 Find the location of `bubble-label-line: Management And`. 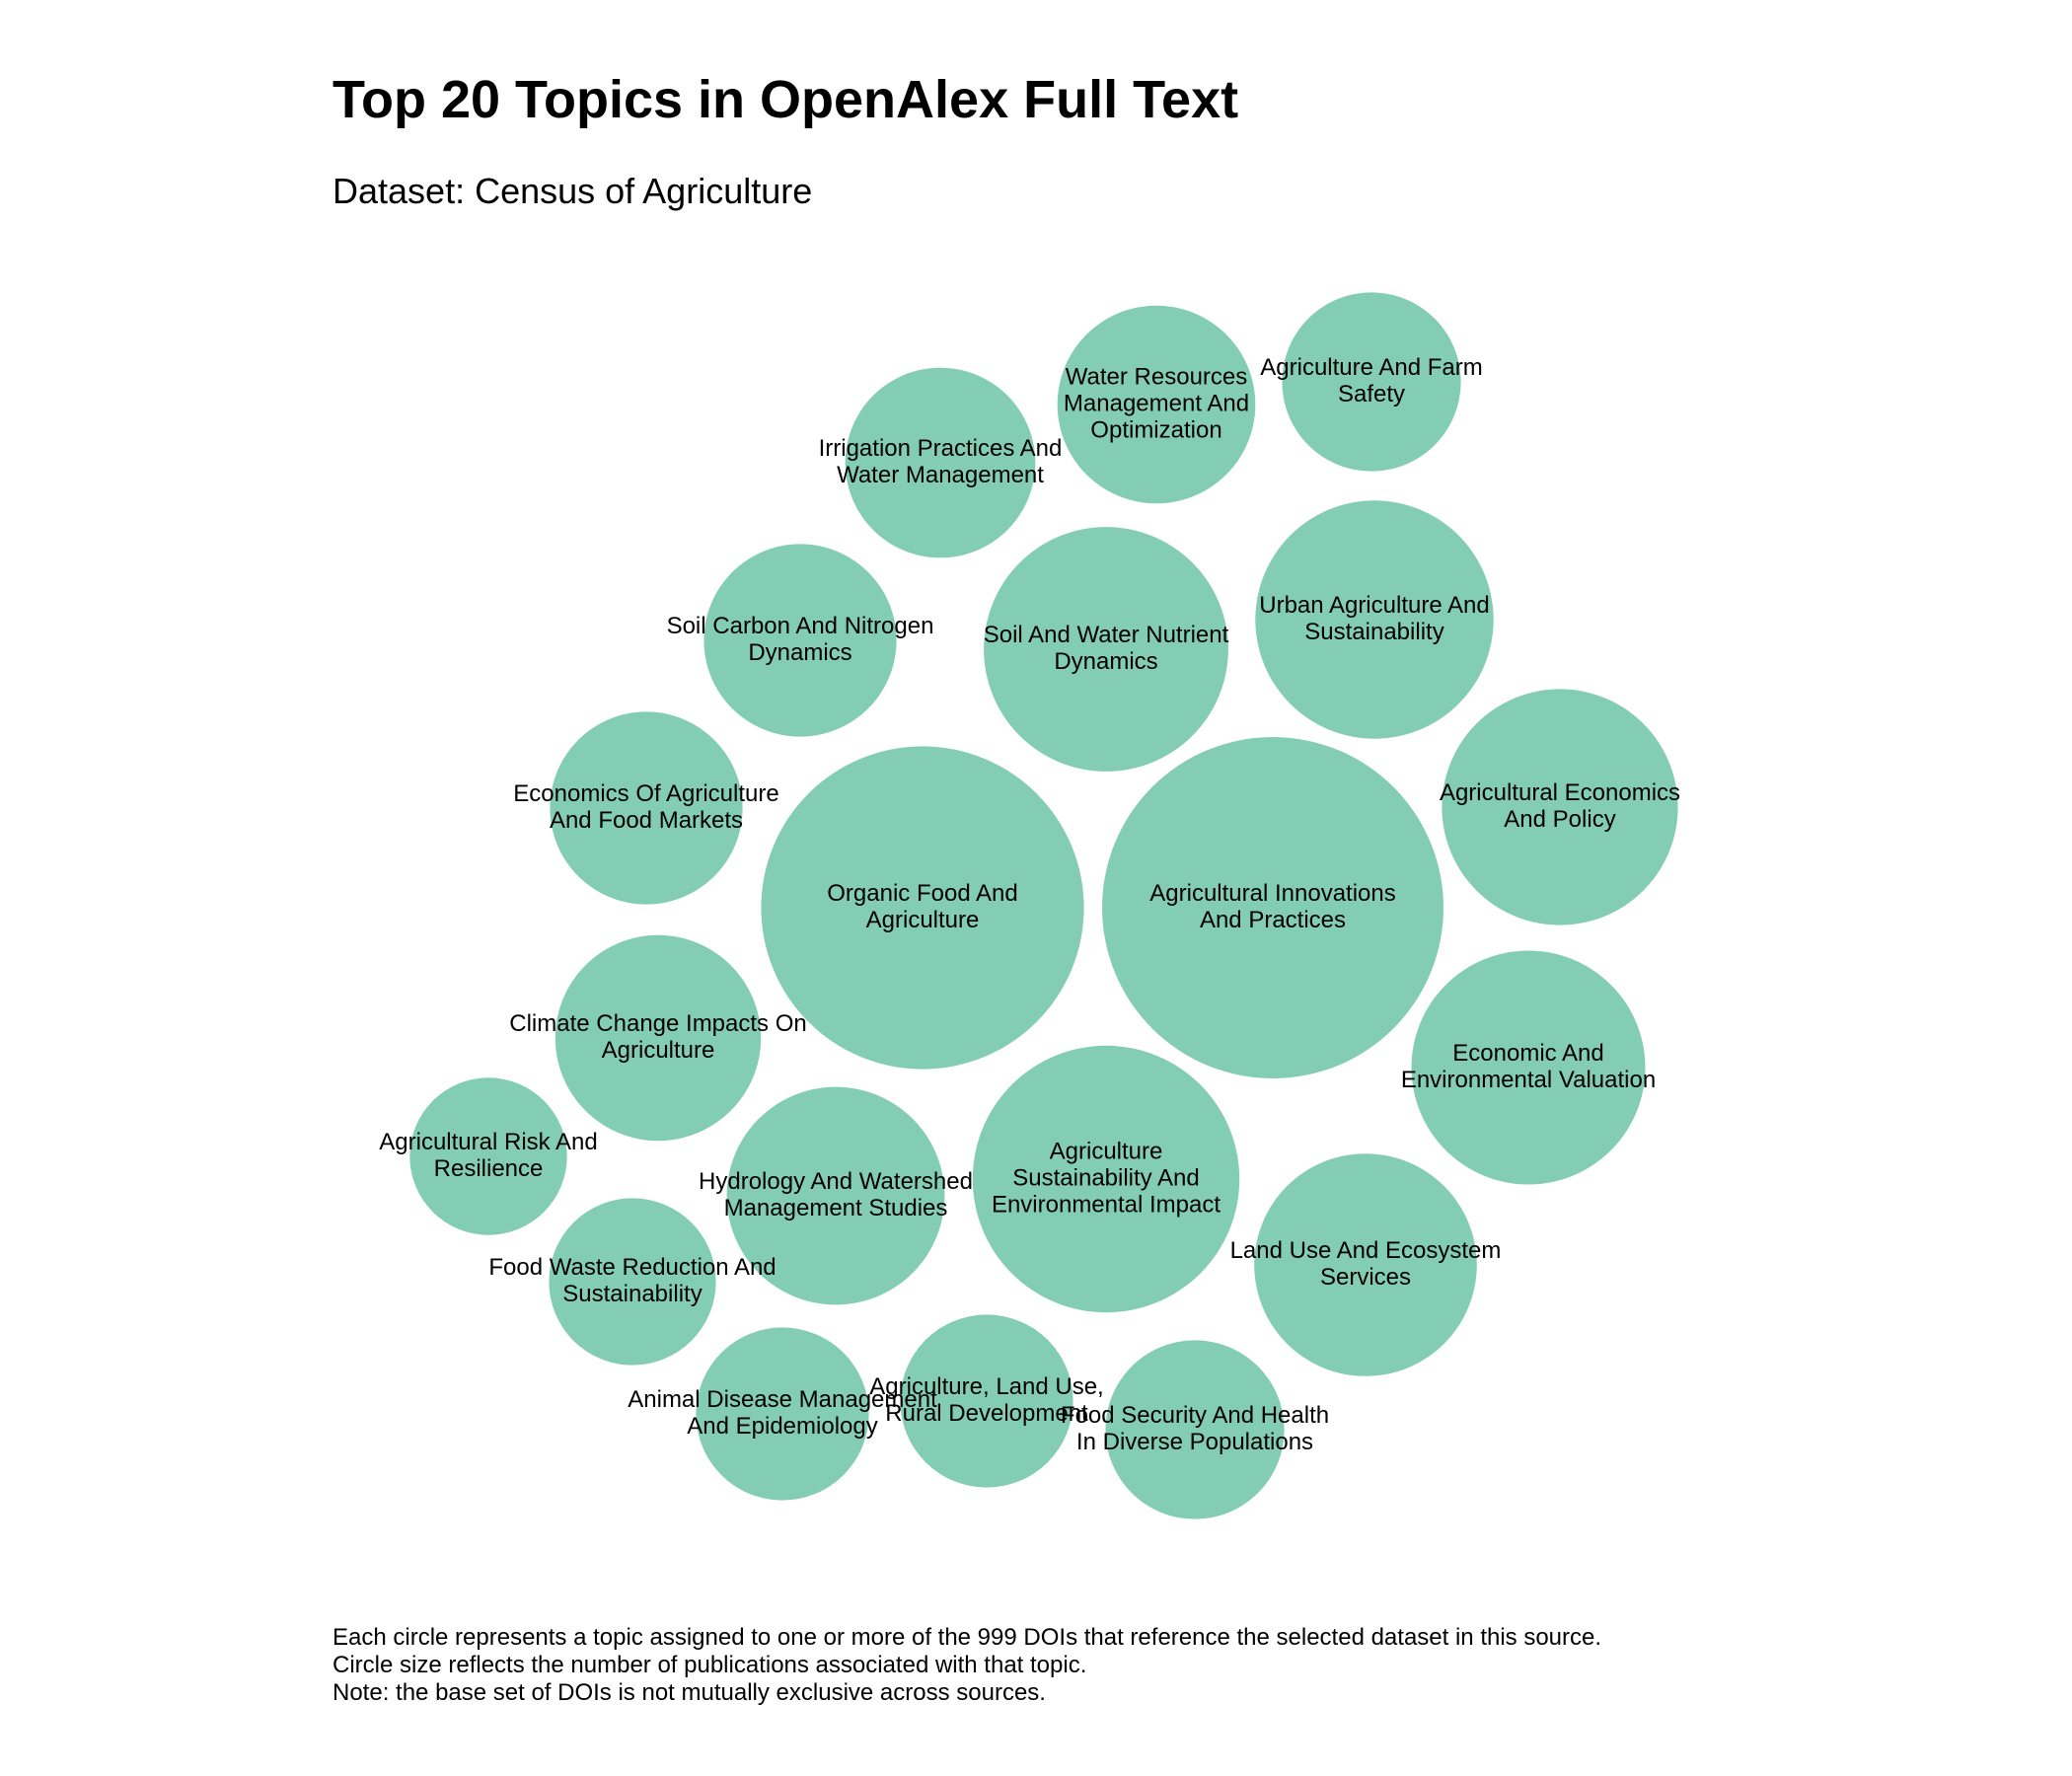

bubble-label-line: Management And is located at coordinates (1157, 403).